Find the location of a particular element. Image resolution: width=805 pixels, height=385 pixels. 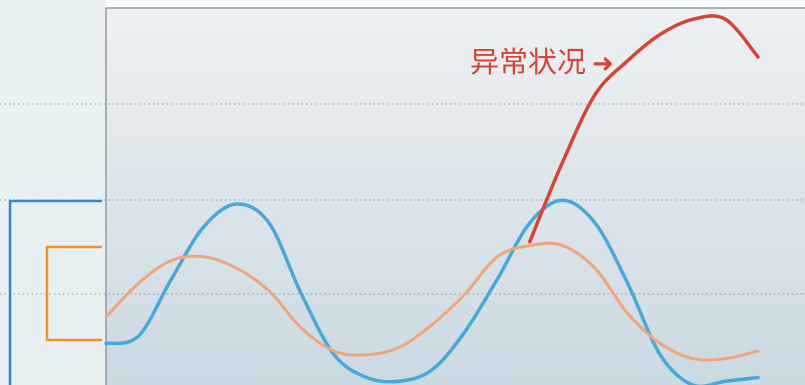

blue-range-bracket is located at coordinates (55, 292).